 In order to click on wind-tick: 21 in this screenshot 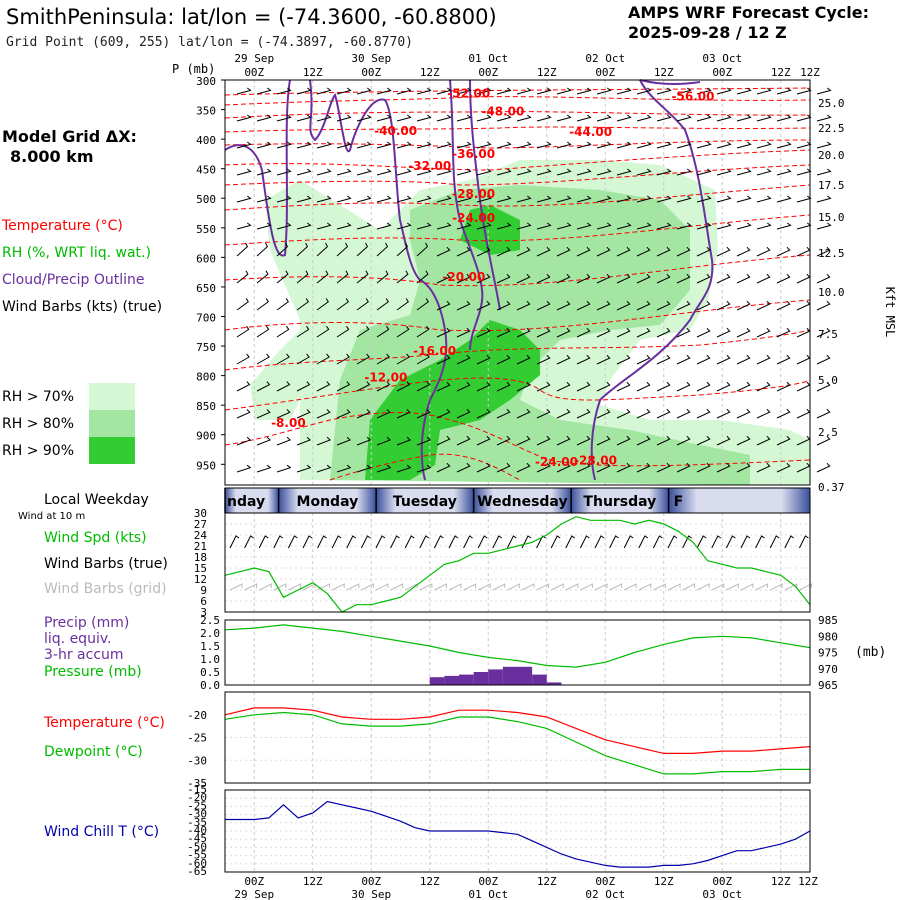, I will do `click(200, 546)`.